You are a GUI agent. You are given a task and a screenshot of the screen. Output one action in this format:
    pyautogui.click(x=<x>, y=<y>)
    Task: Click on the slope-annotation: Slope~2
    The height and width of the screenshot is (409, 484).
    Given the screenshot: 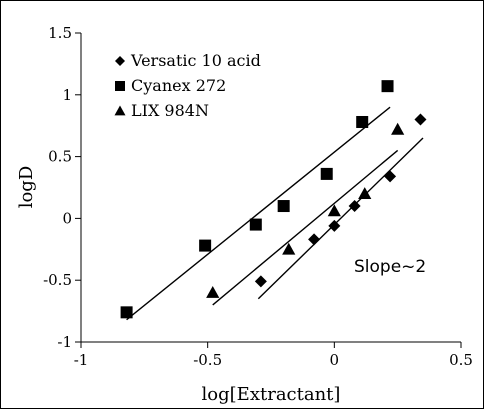 What is the action you would take?
    pyautogui.click(x=390, y=267)
    